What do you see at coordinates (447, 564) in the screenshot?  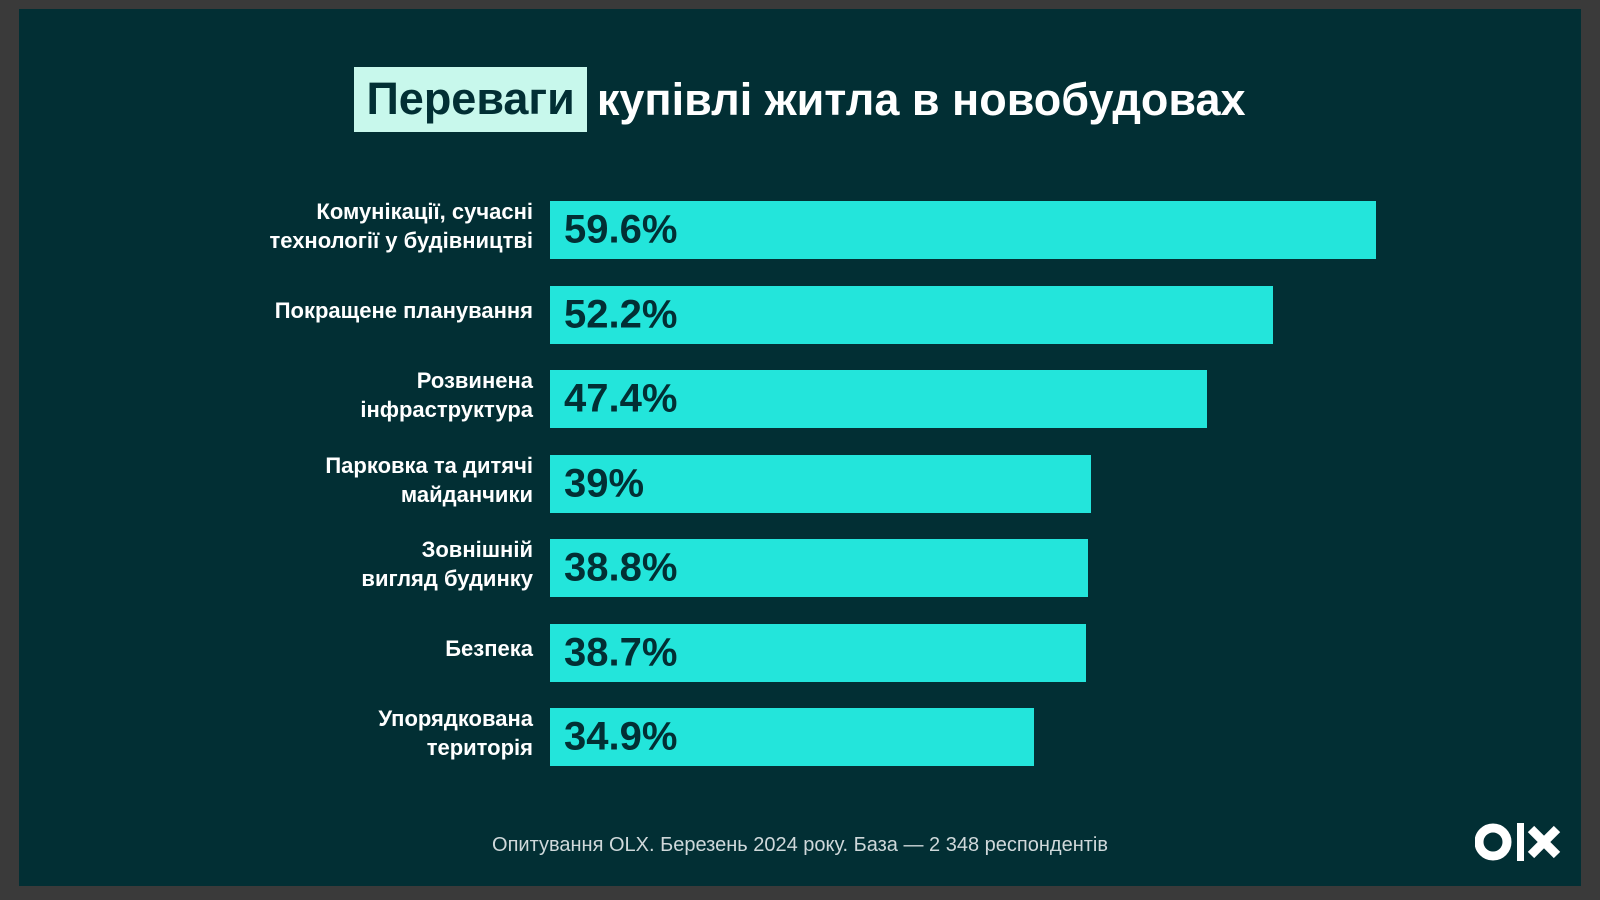 I see `category-label: Зовнішній вигляд будинку` at bounding box center [447, 564].